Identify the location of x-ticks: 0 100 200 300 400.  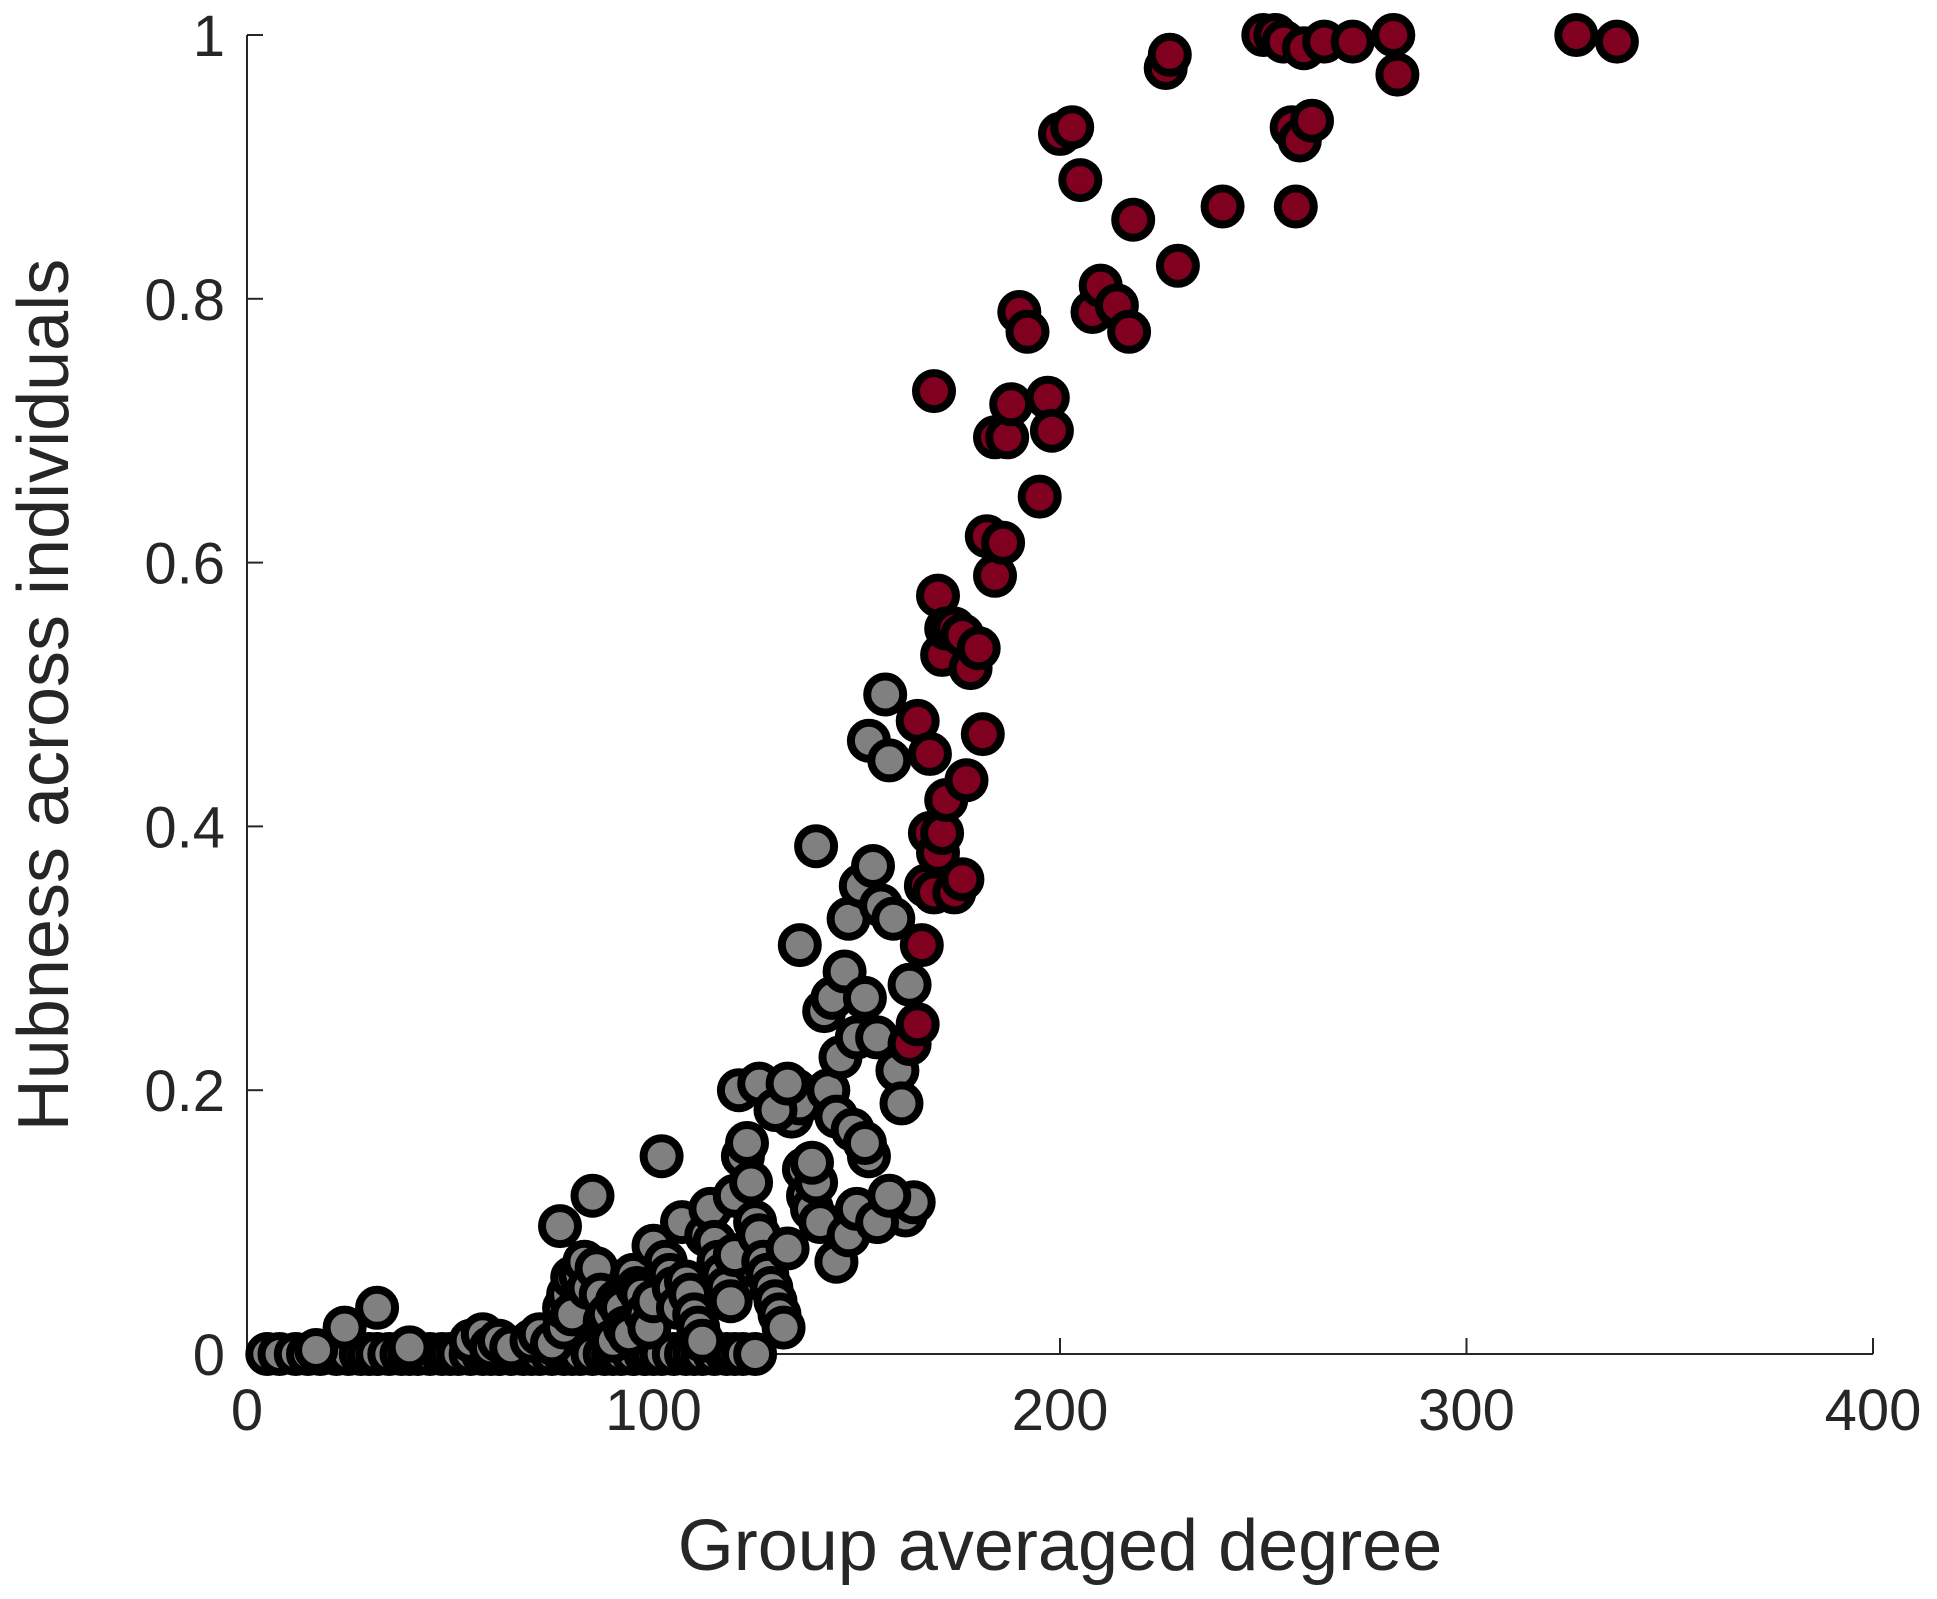
(1076, 1390).